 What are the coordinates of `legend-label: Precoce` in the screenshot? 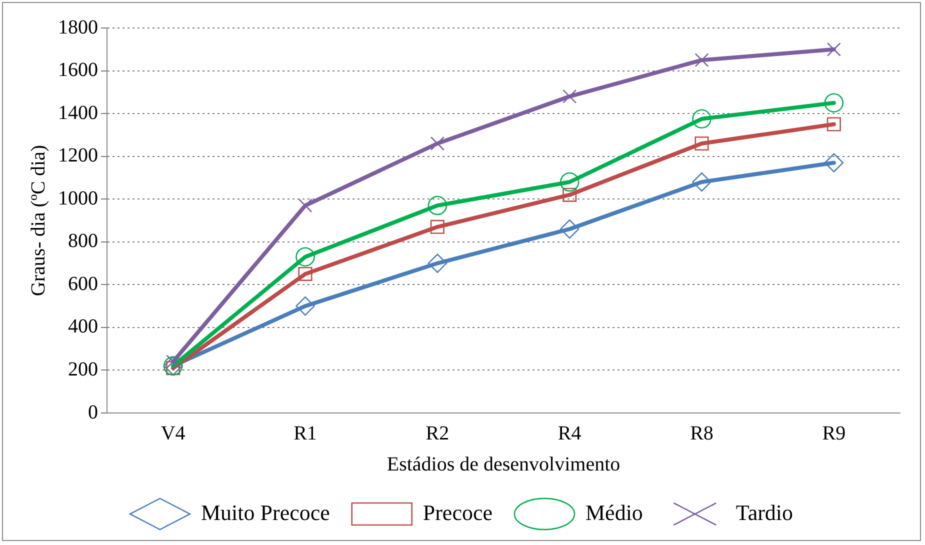 It's located at (457, 512).